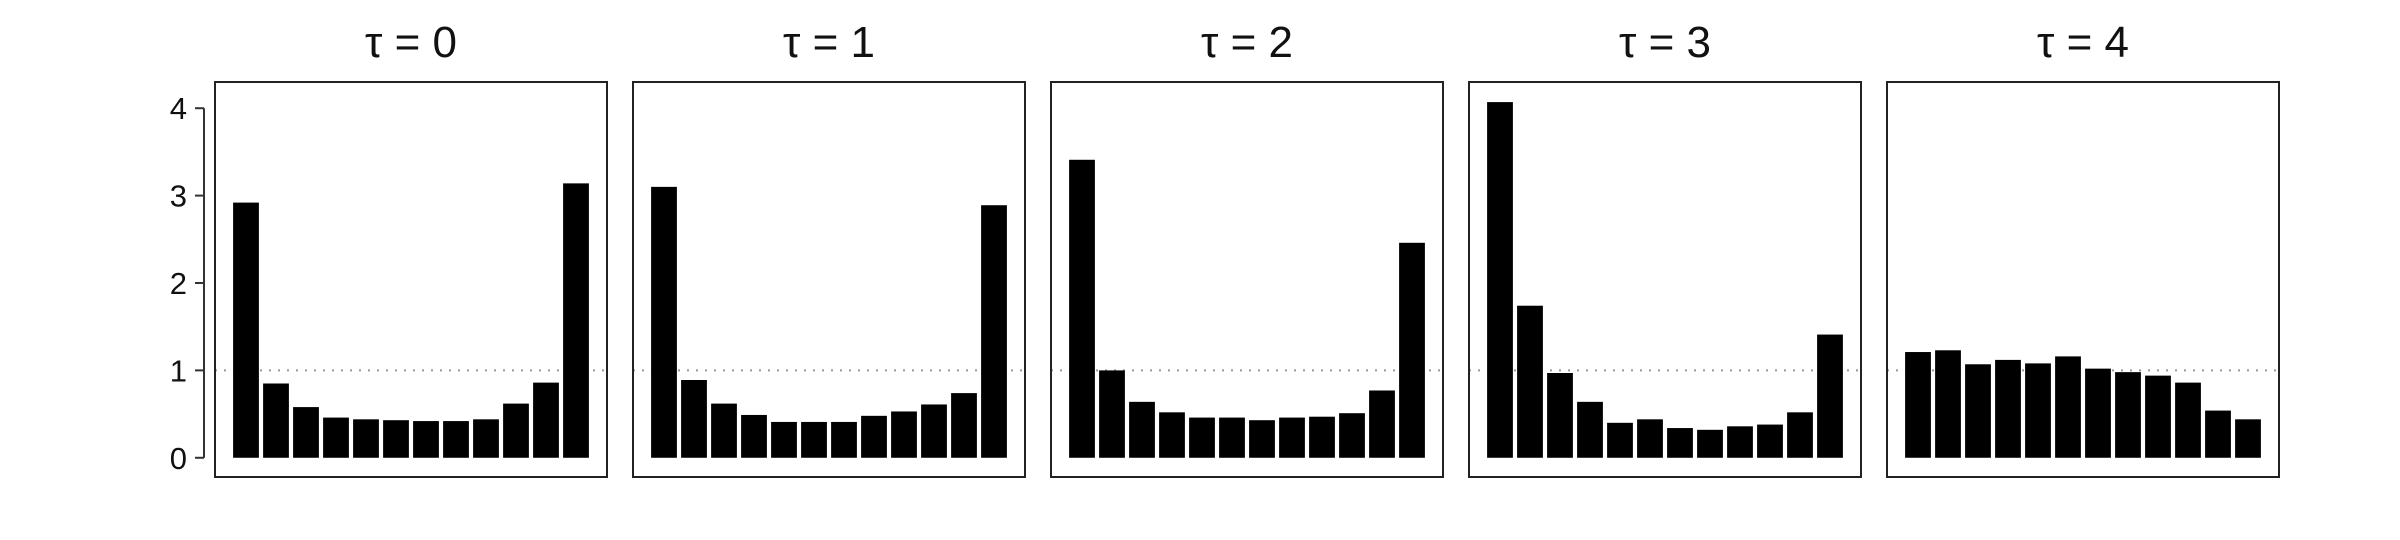 The image size is (2400, 540). I want to click on panel-3: τ = 3, so click(1665, 248).